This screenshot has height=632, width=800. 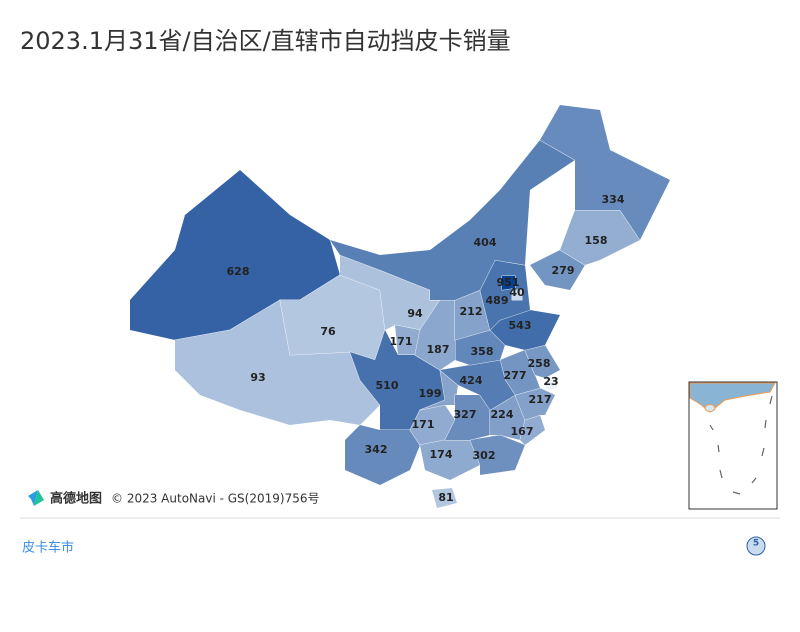 I want to click on value-label: 187, so click(x=438, y=349).